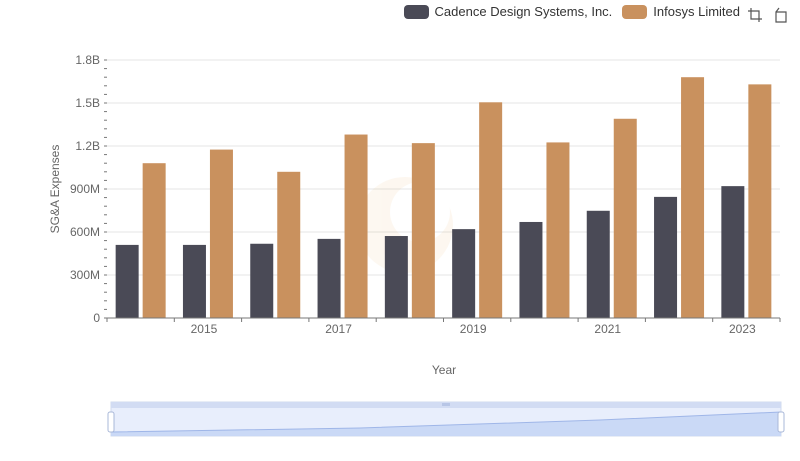 Image resolution: width=800 pixels, height=461 pixels. What do you see at coordinates (111, 422) in the screenshot?
I see `zoom-handle-left` at bounding box center [111, 422].